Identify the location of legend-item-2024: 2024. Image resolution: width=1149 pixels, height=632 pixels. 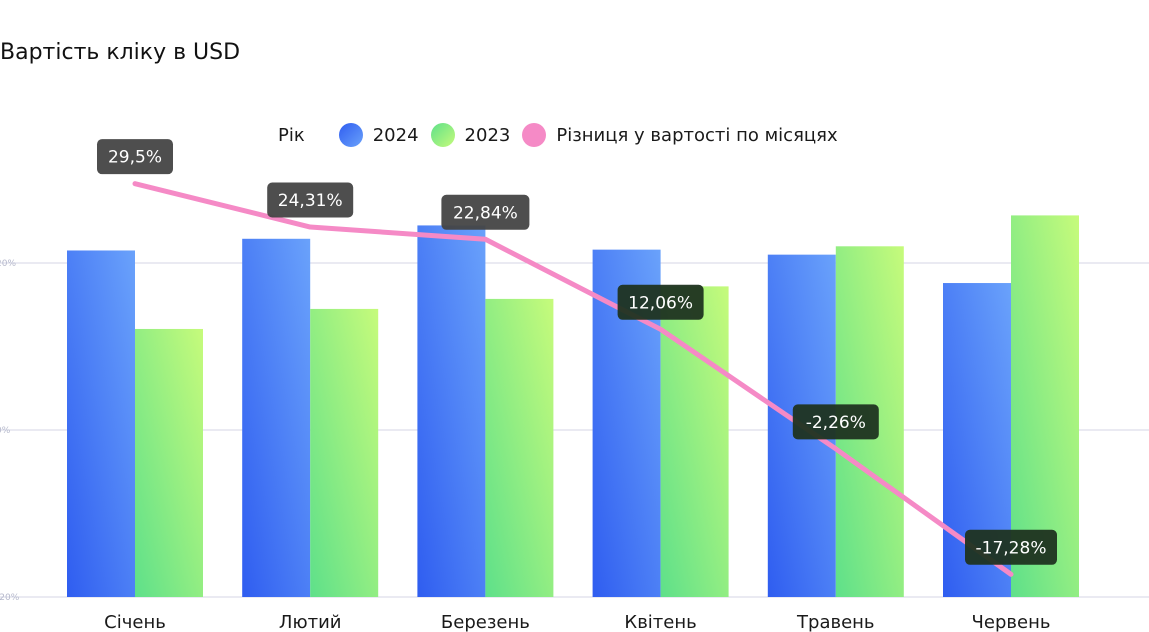
(378, 135).